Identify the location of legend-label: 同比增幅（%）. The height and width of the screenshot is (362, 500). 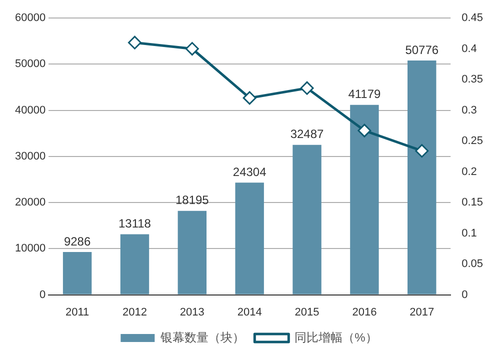
(336, 337).